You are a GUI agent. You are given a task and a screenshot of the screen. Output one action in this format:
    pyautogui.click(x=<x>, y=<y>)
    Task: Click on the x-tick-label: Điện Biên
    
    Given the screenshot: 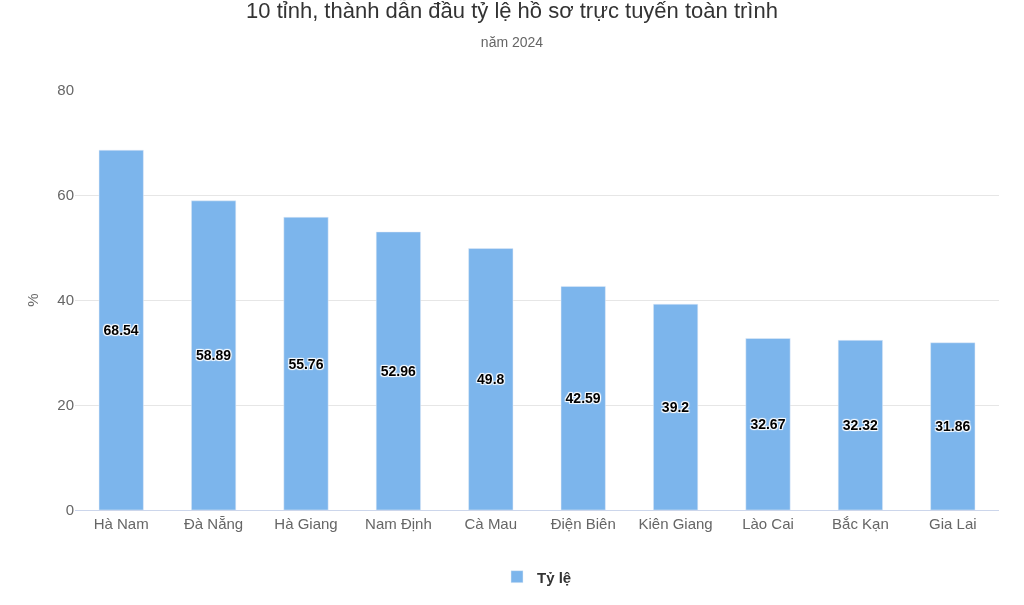 What is the action you would take?
    pyautogui.click(x=583, y=523)
    